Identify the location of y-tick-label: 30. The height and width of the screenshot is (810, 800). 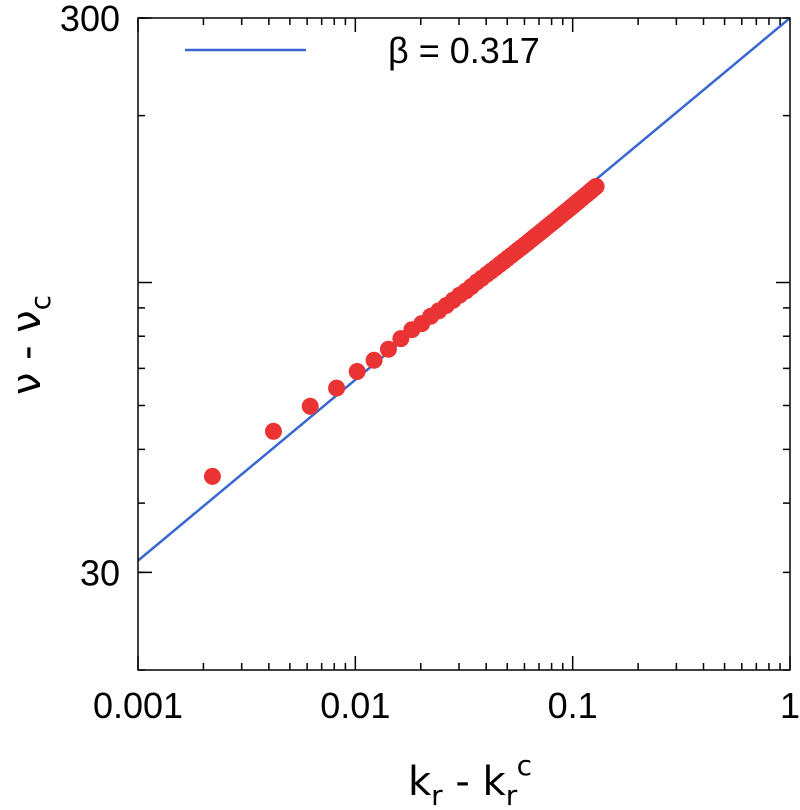
(100, 572).